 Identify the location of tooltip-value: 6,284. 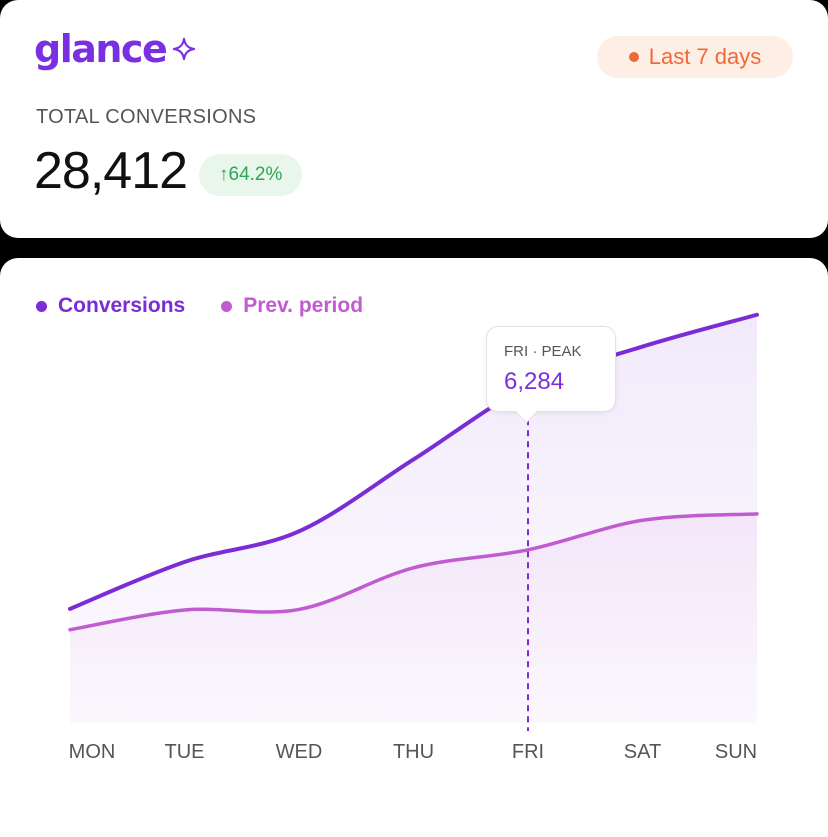
(534, 381).